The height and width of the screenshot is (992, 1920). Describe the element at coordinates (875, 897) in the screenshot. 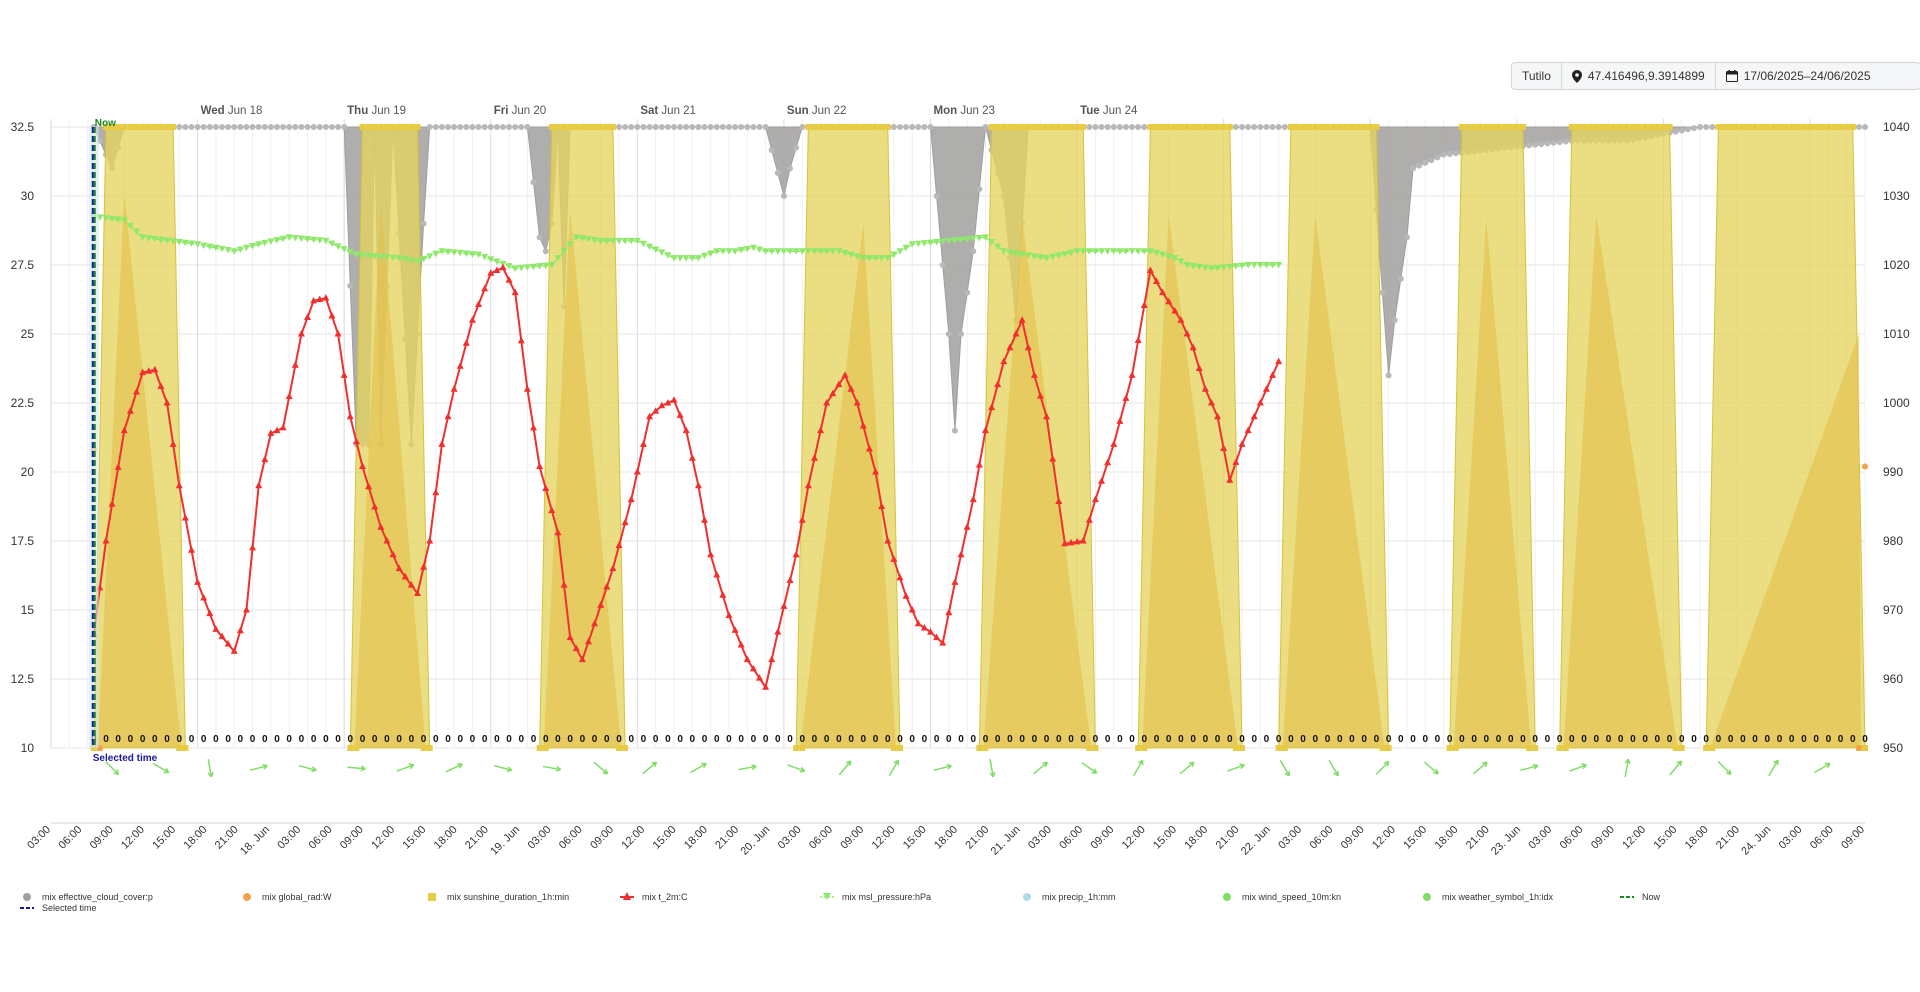

I see `legend-item: mix msl_pressure:hPa` at that location.